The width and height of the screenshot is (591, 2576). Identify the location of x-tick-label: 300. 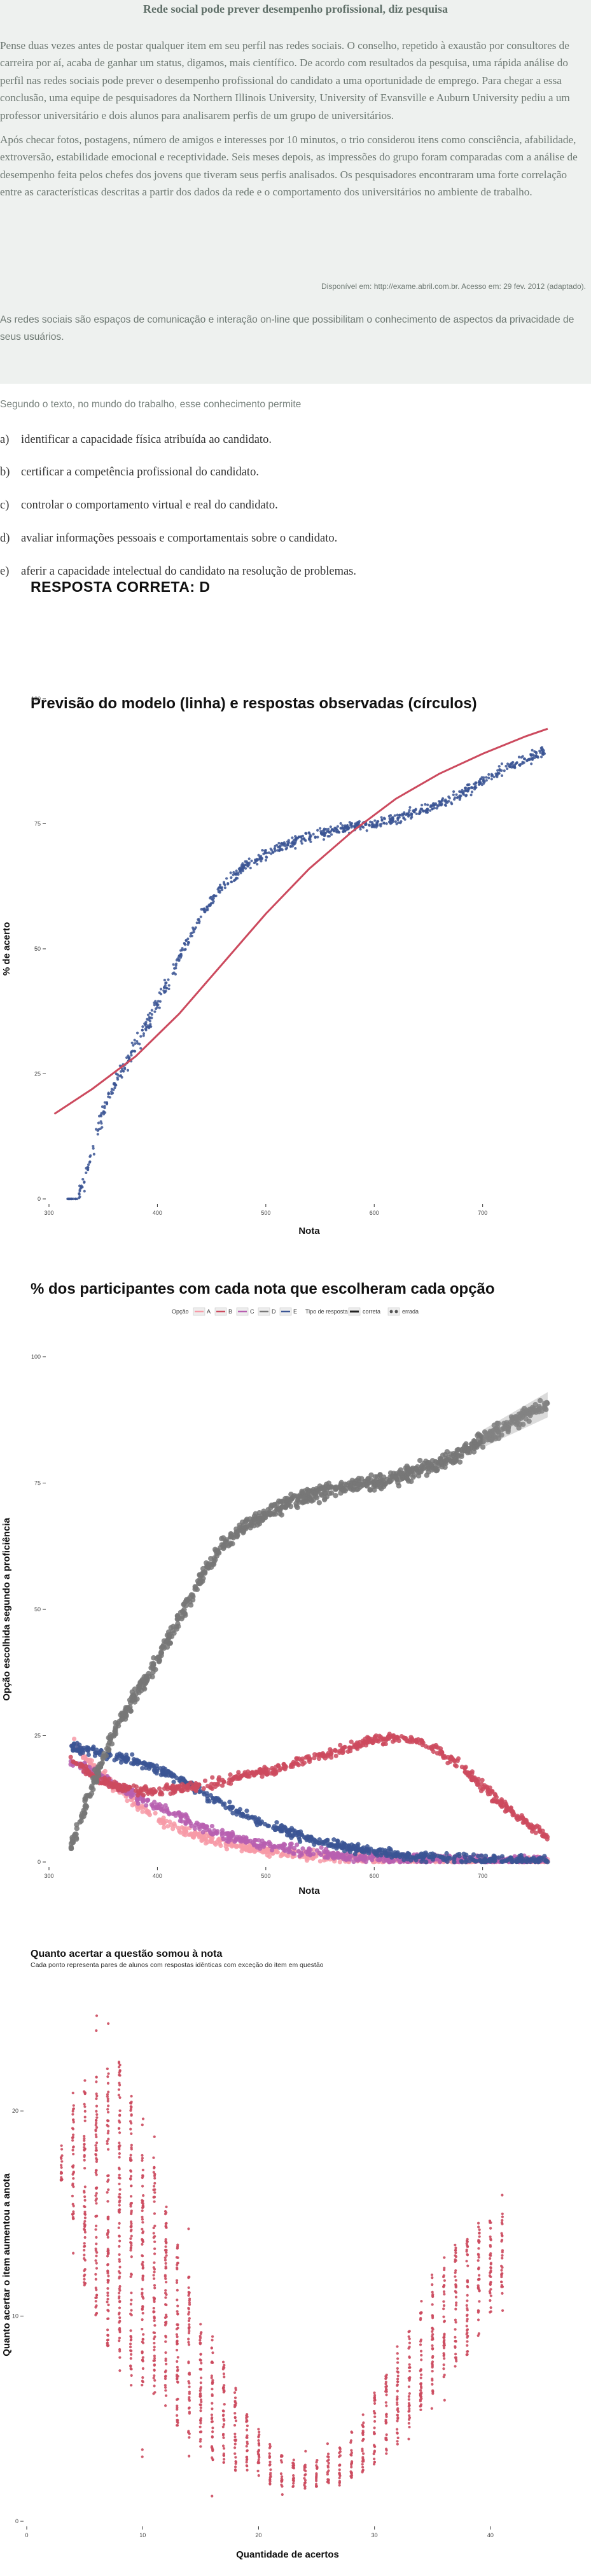
(48, 1876).